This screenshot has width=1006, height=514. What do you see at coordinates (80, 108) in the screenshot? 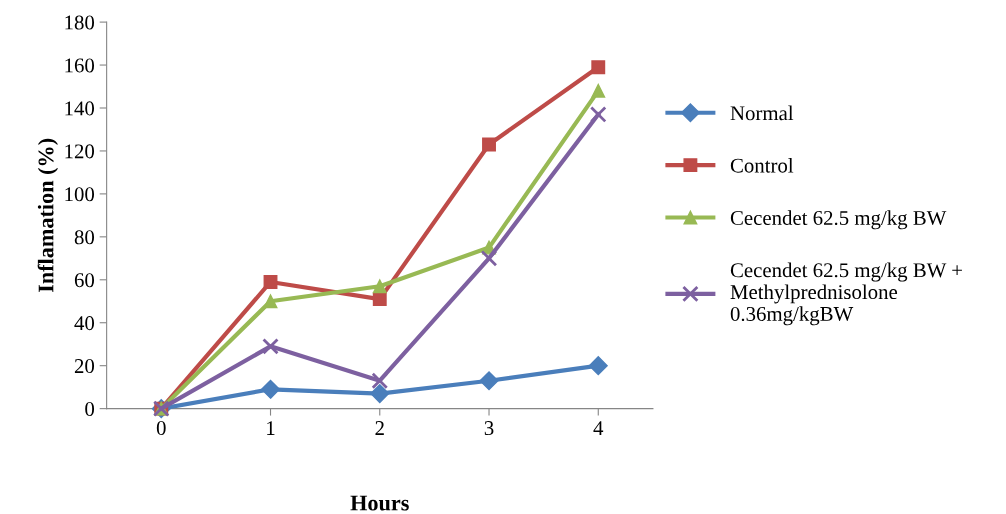
I see `y-tick-label: 140` at bounding box center [80, 108].